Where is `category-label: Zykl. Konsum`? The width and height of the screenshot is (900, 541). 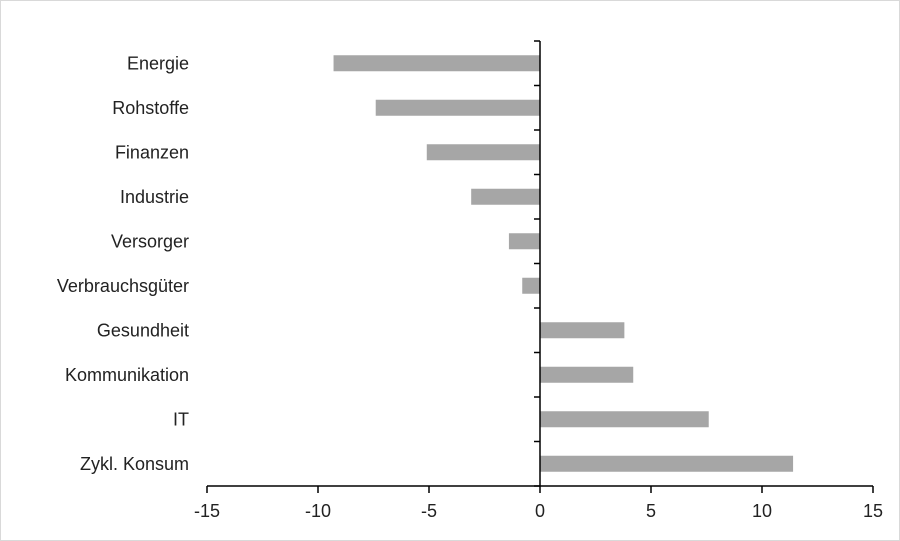 category-label: Zykl. Konsum is located at coordinates (134, 464).